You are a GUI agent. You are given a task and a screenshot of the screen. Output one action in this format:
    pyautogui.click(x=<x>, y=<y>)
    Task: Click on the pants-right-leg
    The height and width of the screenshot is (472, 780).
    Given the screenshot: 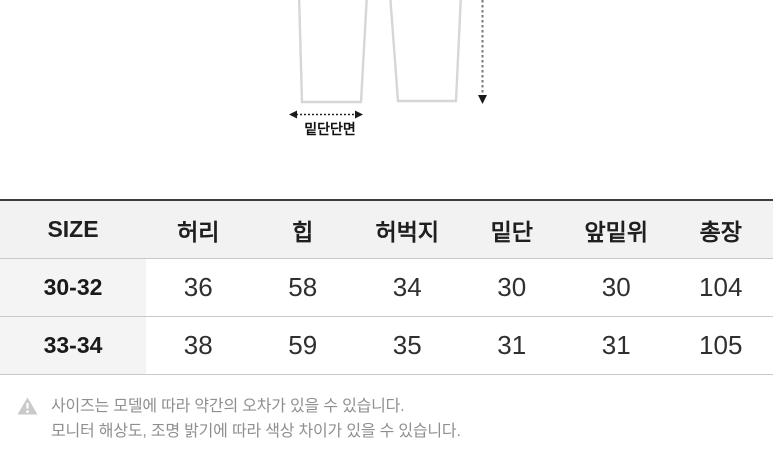 What is the action you would take?
    pyautogui.click(x=425, y=51)
    